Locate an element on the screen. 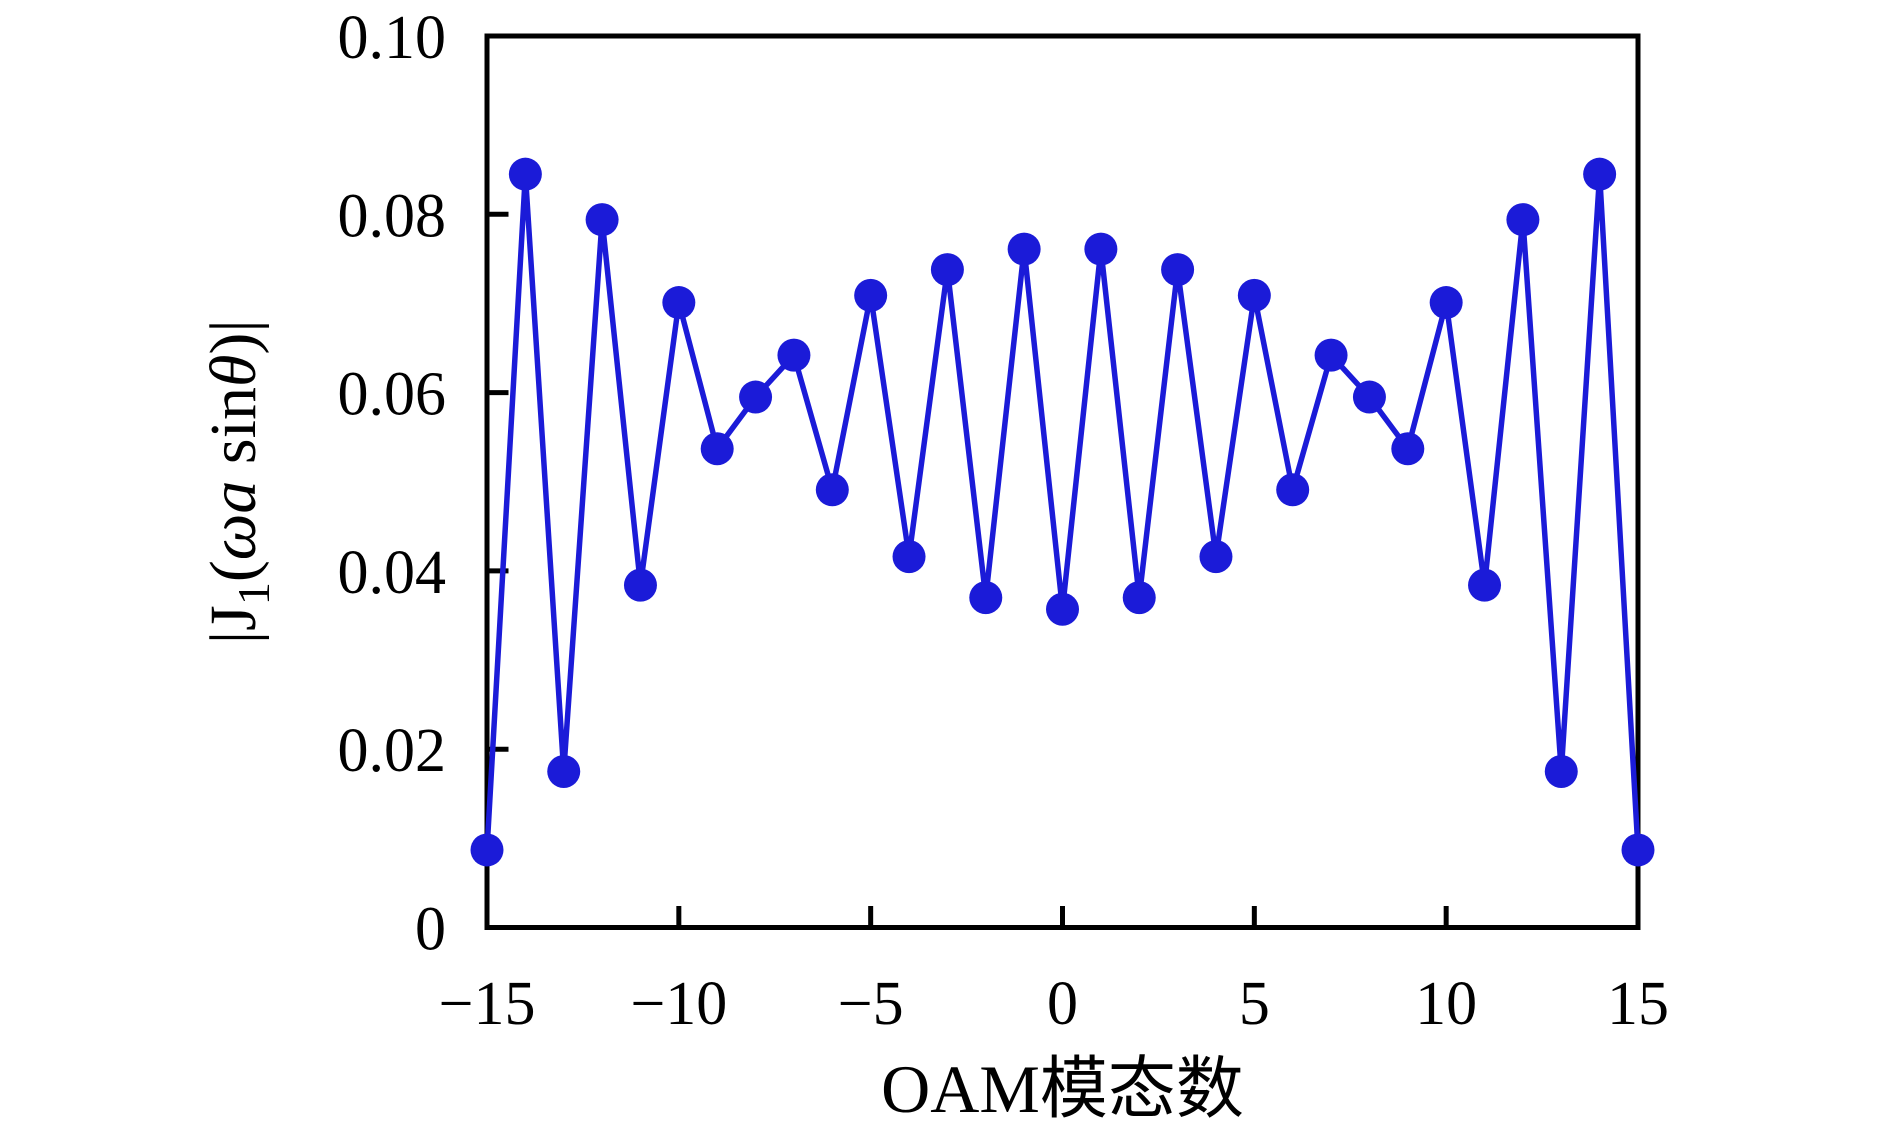 The width and height of the screenshot is (1890, 1143). y-tick-label: 0 is located at coordinates (430, 930).